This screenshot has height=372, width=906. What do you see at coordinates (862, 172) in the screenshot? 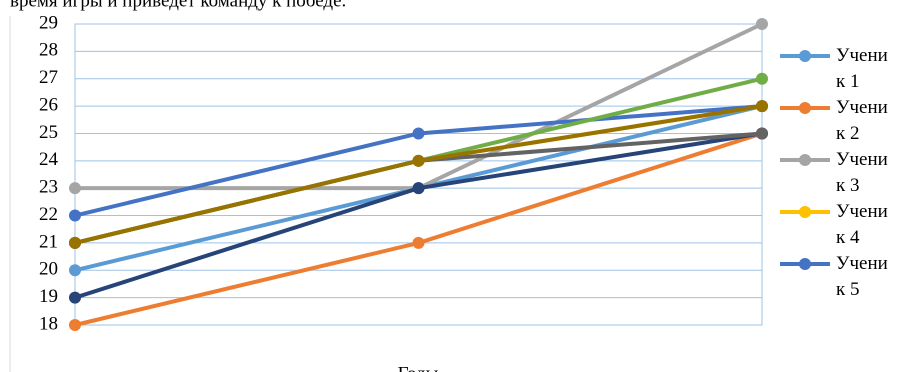
I see `legend-label: Ученик 3` at bounding box center [862, 172].